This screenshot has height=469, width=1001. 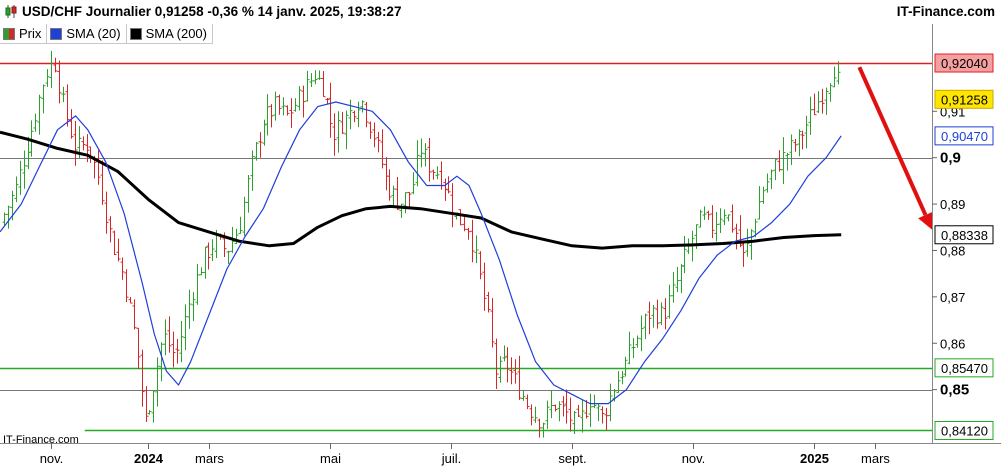 I want to click on x-tick-label: juil., so click(x=451, y=458).